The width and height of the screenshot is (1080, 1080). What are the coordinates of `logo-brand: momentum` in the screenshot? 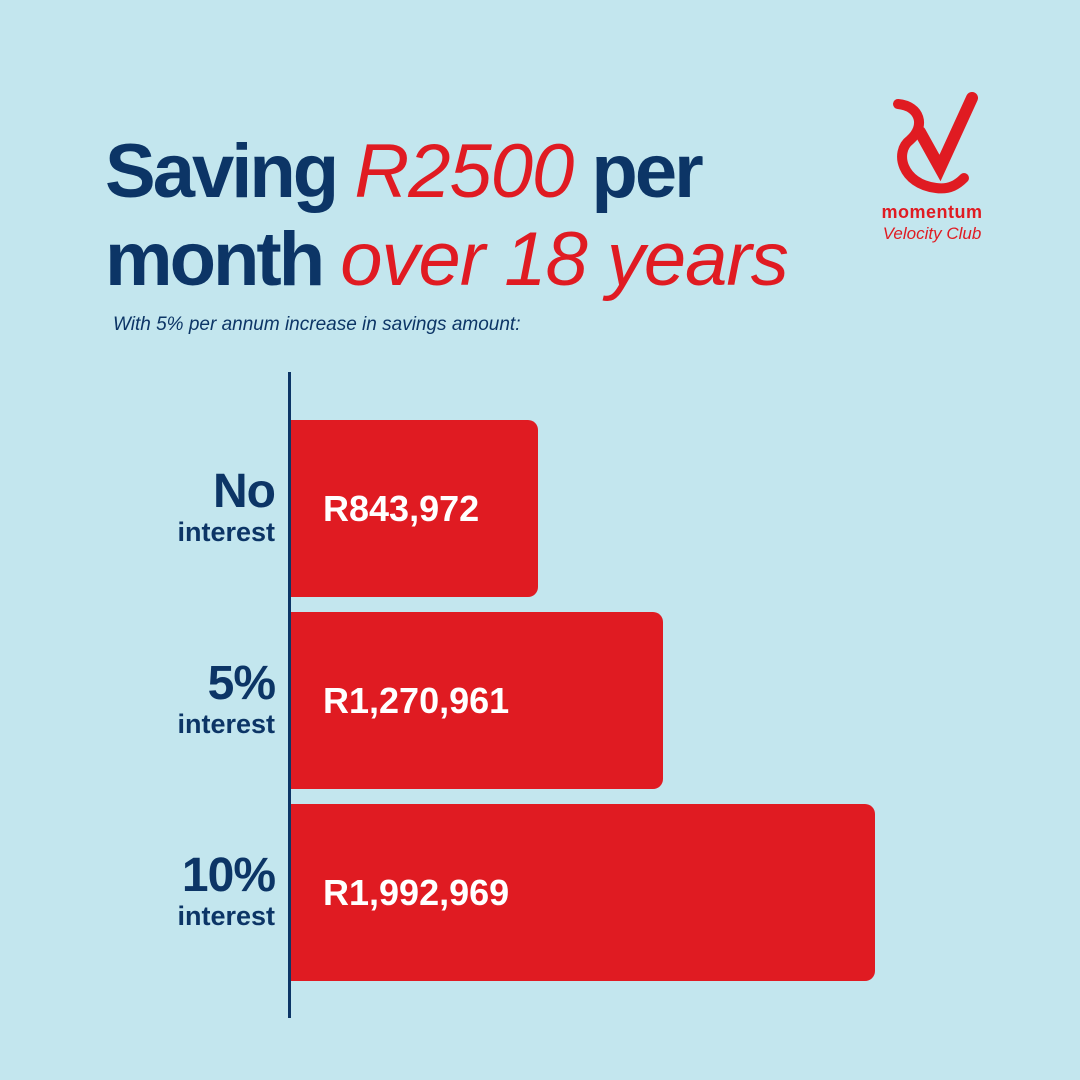 It's located at (932, 212).